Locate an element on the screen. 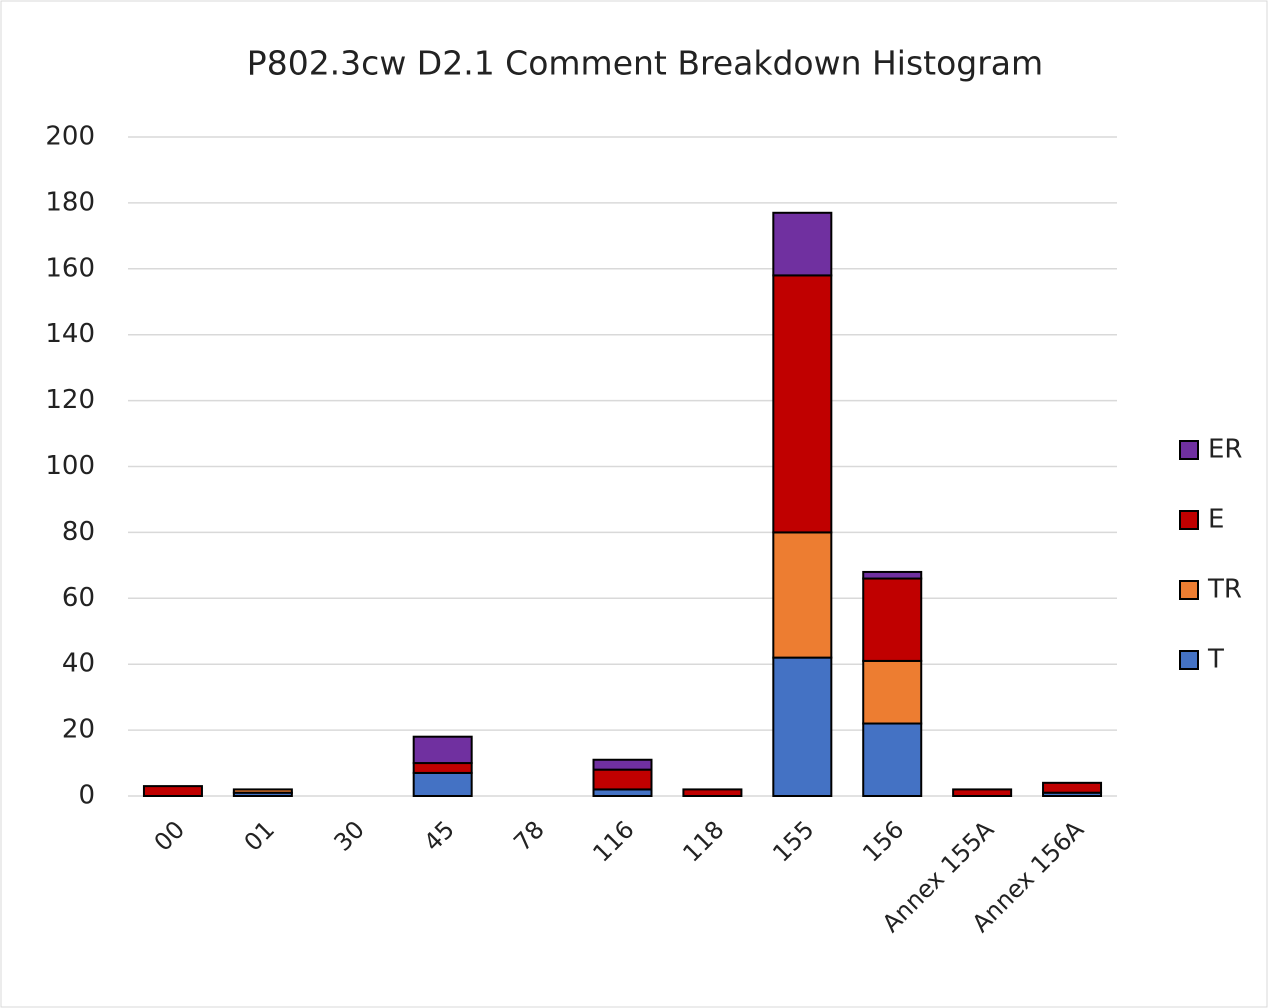  y-tick-label: 80 is located at coordinates (78, 532).